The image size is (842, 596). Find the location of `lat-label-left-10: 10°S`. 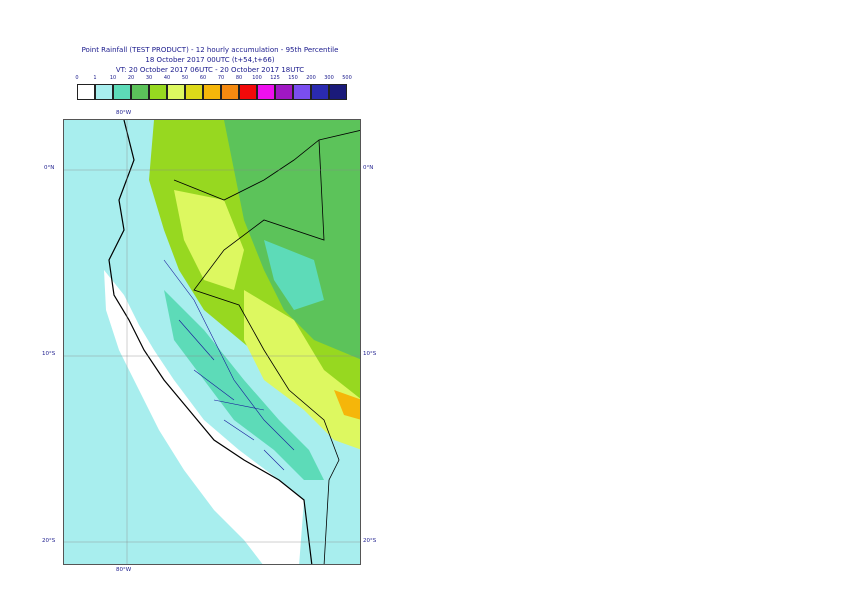

lat-label-left-10: 10°S is located at coordinates (49, 354).